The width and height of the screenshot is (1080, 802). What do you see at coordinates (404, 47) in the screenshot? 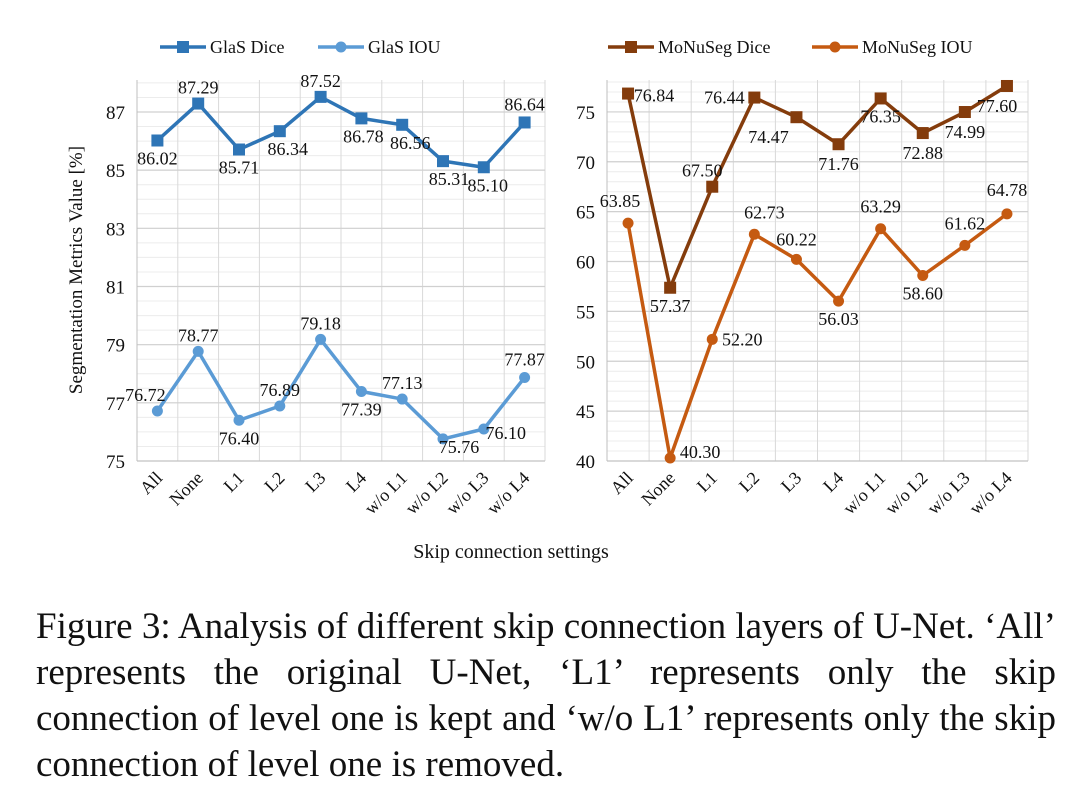
I see `legend-label: GlaS IOU` at bounding box center [404, 47].